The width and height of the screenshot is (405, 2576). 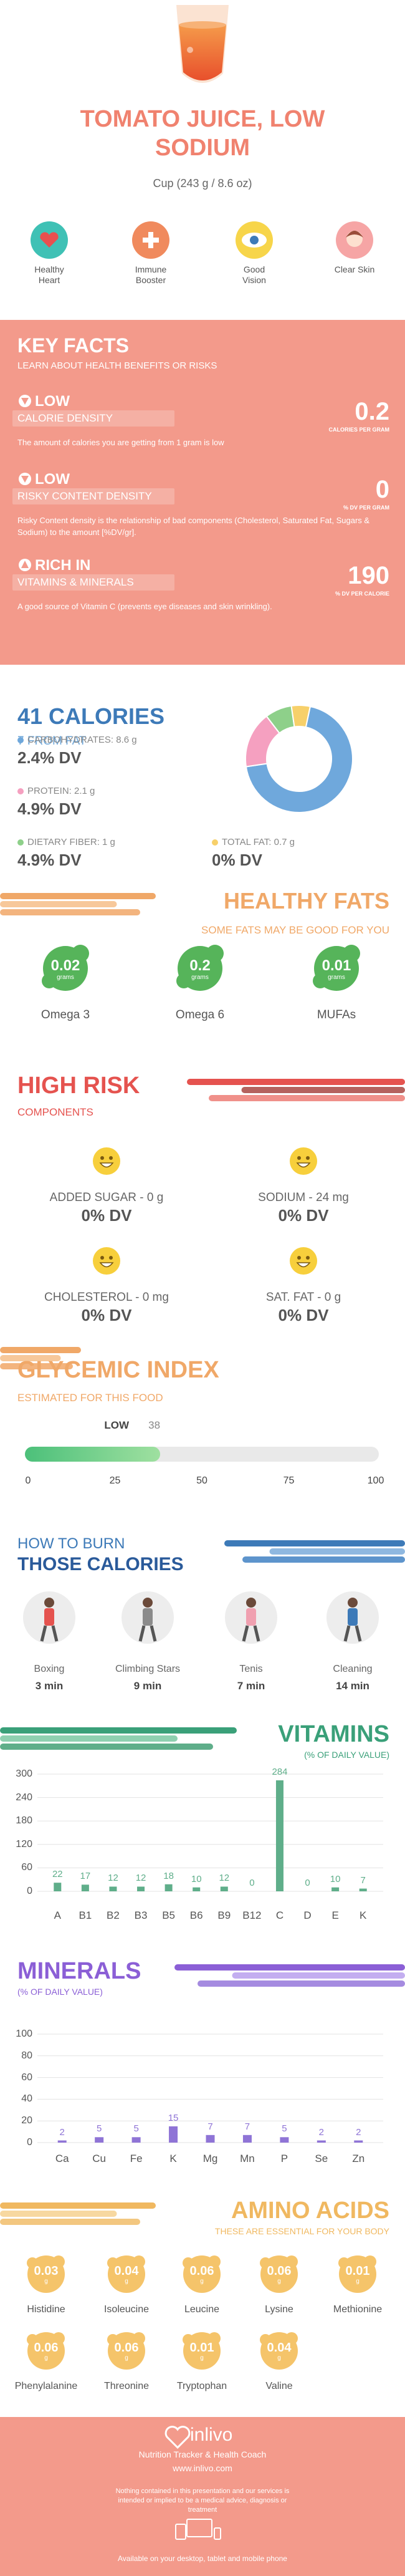 I want to click on risk-label: ADDED SUGAR - 0 g, so click(x=106, y=1197).